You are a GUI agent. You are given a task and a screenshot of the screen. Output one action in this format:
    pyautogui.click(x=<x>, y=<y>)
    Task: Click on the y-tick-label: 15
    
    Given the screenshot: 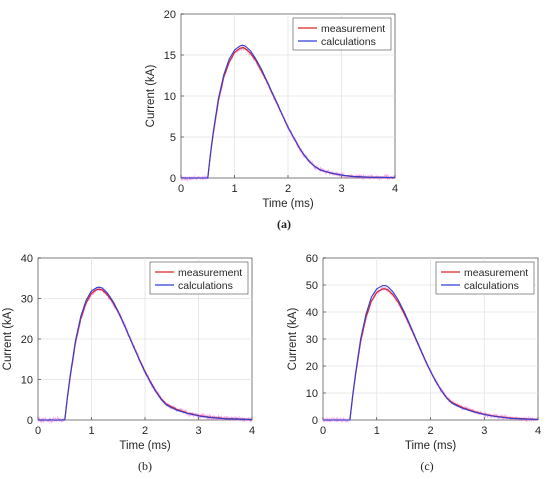 What is the action you would take?
    pyautogui.click(x=170, y=56)
    